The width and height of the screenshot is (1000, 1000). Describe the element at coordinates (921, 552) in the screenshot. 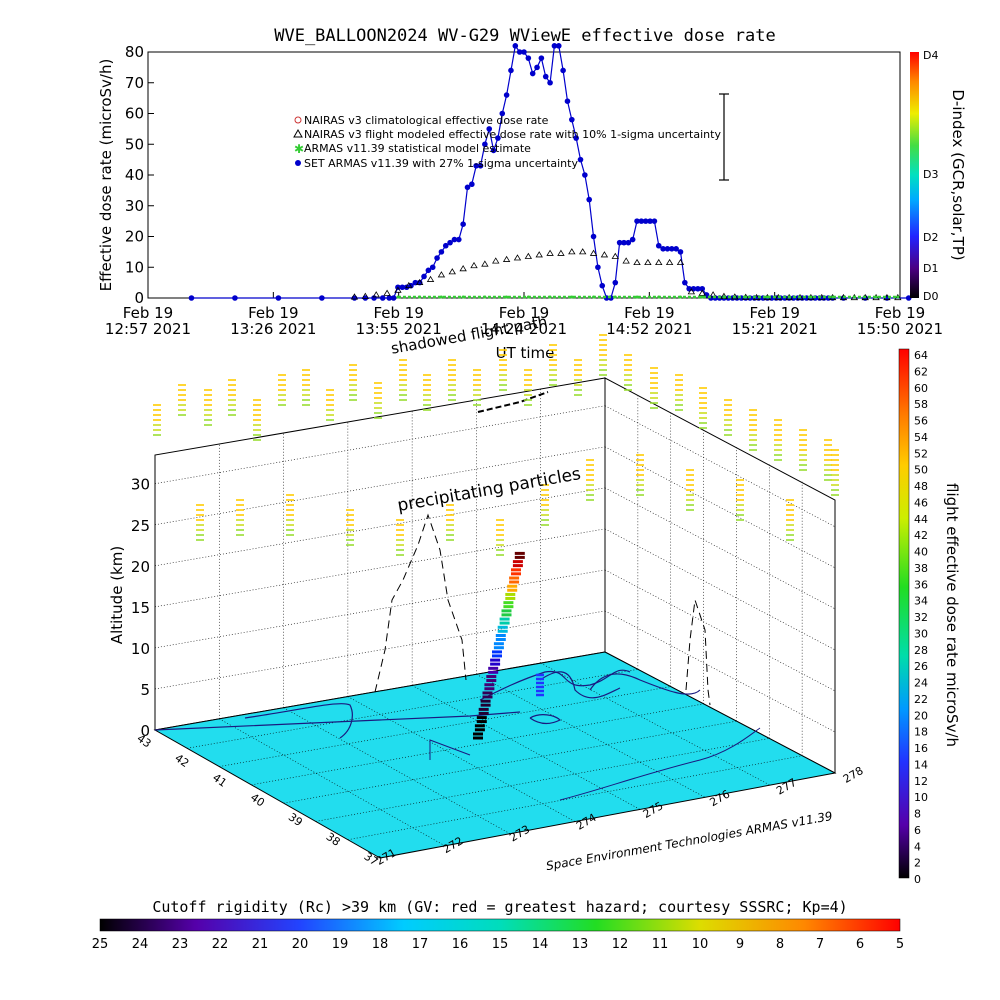

I see `dose-colorbar-tick: 40` at that location.